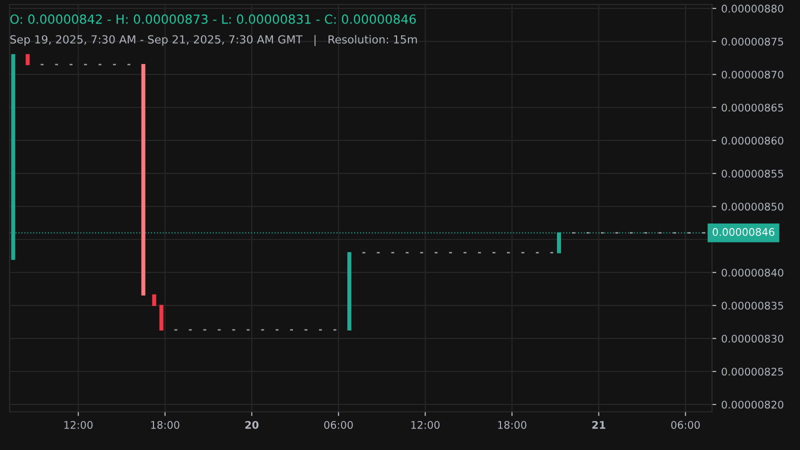 This screenshot has height=450, width=800. I want to click on y-tick-label: 0.00000820, so click(753, 404).